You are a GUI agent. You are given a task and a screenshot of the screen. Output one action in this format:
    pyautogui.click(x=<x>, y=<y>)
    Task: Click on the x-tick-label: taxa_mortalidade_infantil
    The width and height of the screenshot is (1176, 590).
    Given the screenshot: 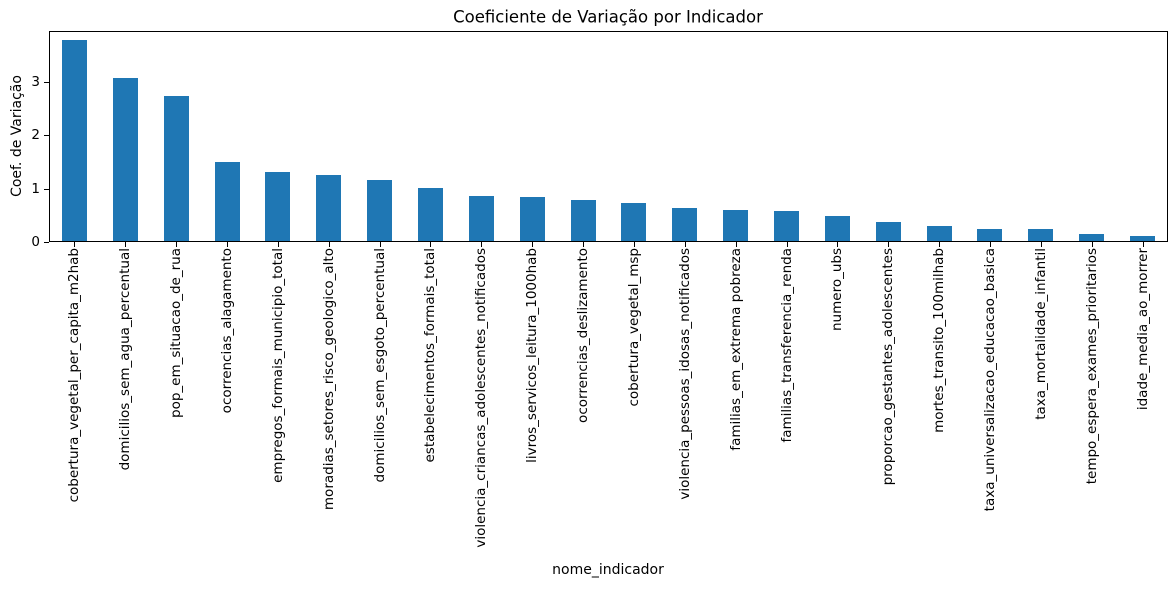 What is the action you would take?
    pyautogui.click(x=1041, y=334)
    